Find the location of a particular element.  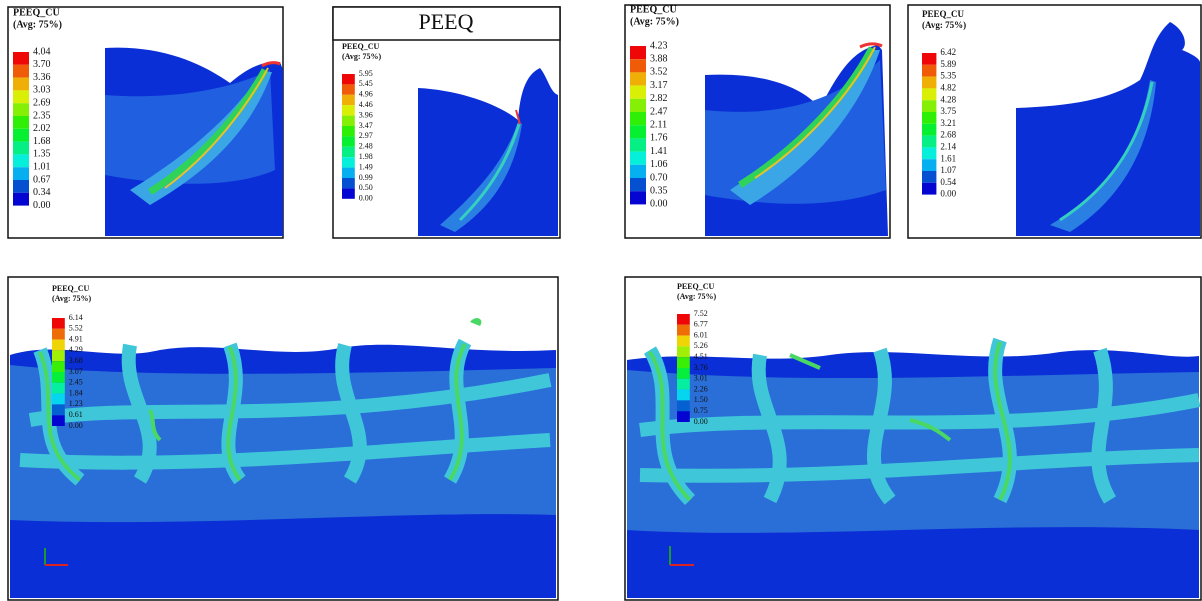

legend-label: 3.03 is located at coordinates (42, 90).